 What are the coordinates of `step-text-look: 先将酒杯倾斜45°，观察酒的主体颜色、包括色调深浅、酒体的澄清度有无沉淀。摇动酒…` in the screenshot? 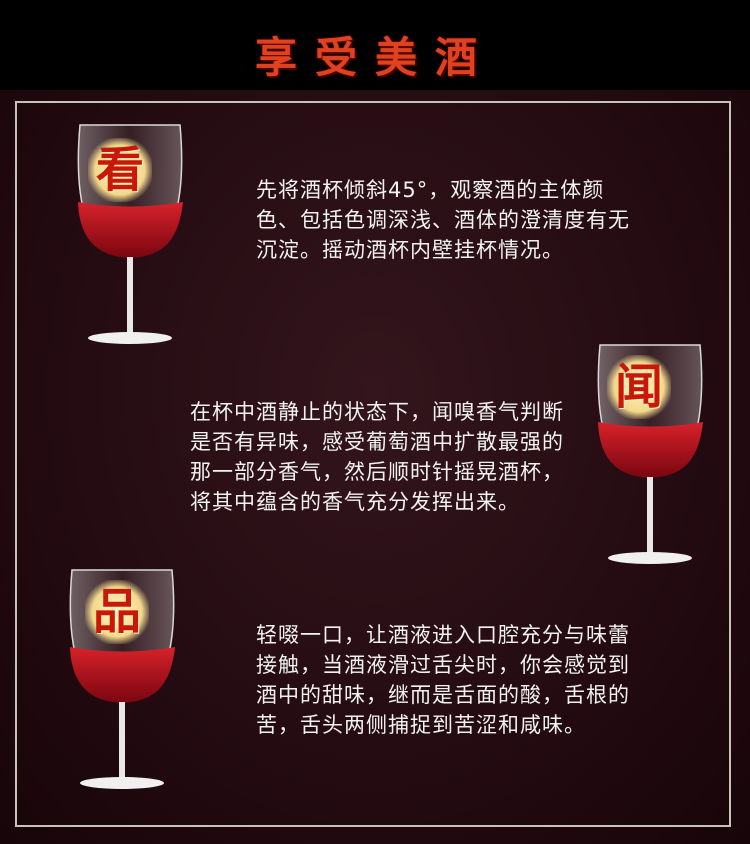 It's located at (443, 220).